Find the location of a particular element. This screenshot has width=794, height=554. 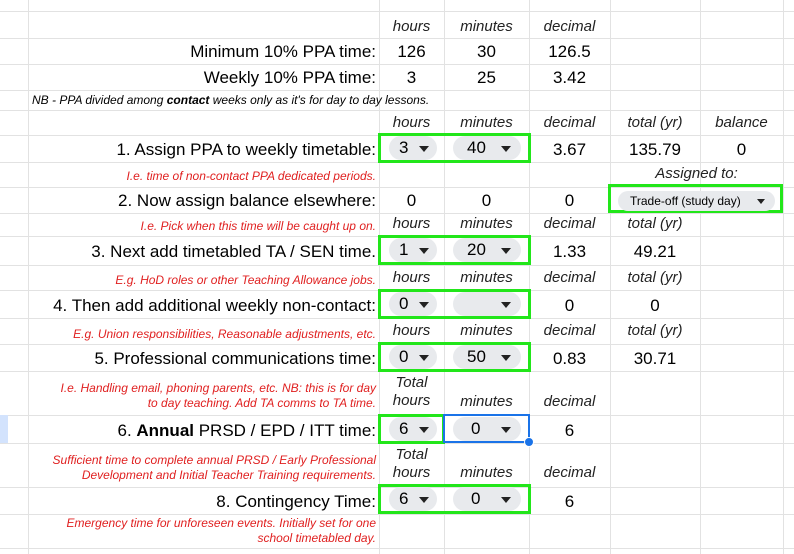

row5-hours-dropdown: 0 is located at coordinates (413, 357).